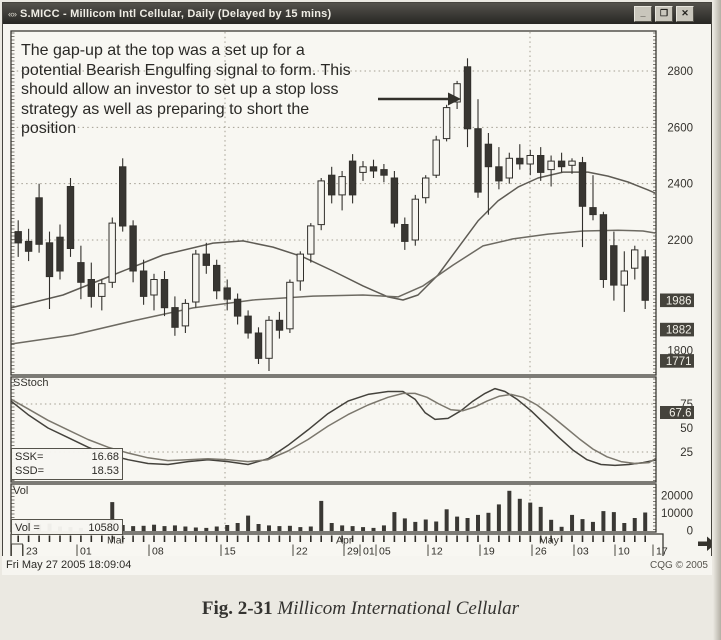 This screenshot has height=640, width=721. I want to click on price-highlight-value: 1771, so click(679, 362).